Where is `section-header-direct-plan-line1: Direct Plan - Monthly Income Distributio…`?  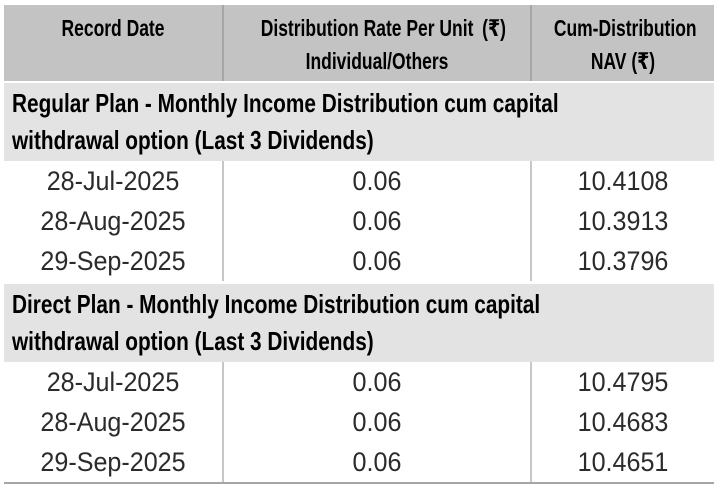 section-header-direct-plan-line1: Direct Plan - Monthly Income Distributio… is located at coordinates (276, 304).